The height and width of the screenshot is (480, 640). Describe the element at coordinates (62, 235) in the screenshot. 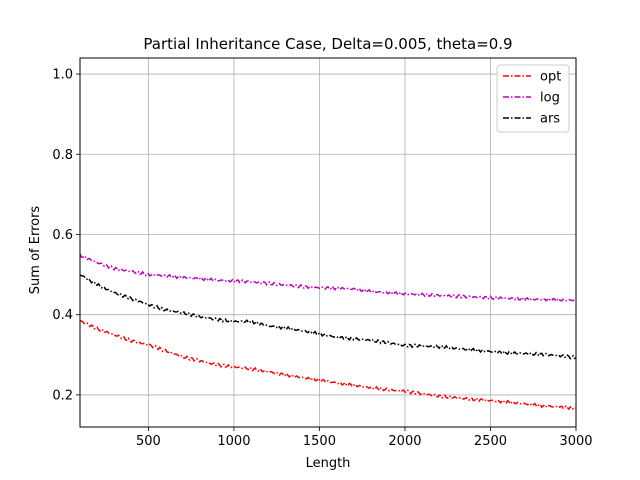

I see `y-tick-label: 0.6` at that location.